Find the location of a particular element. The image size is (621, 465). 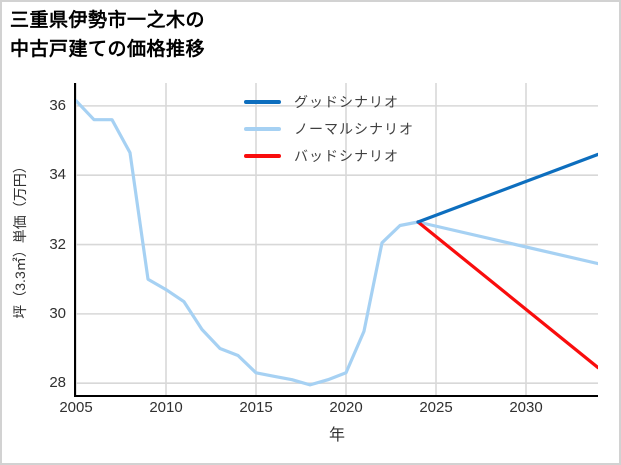

y-tick-label: 30 is located at coordinates (57, 313).